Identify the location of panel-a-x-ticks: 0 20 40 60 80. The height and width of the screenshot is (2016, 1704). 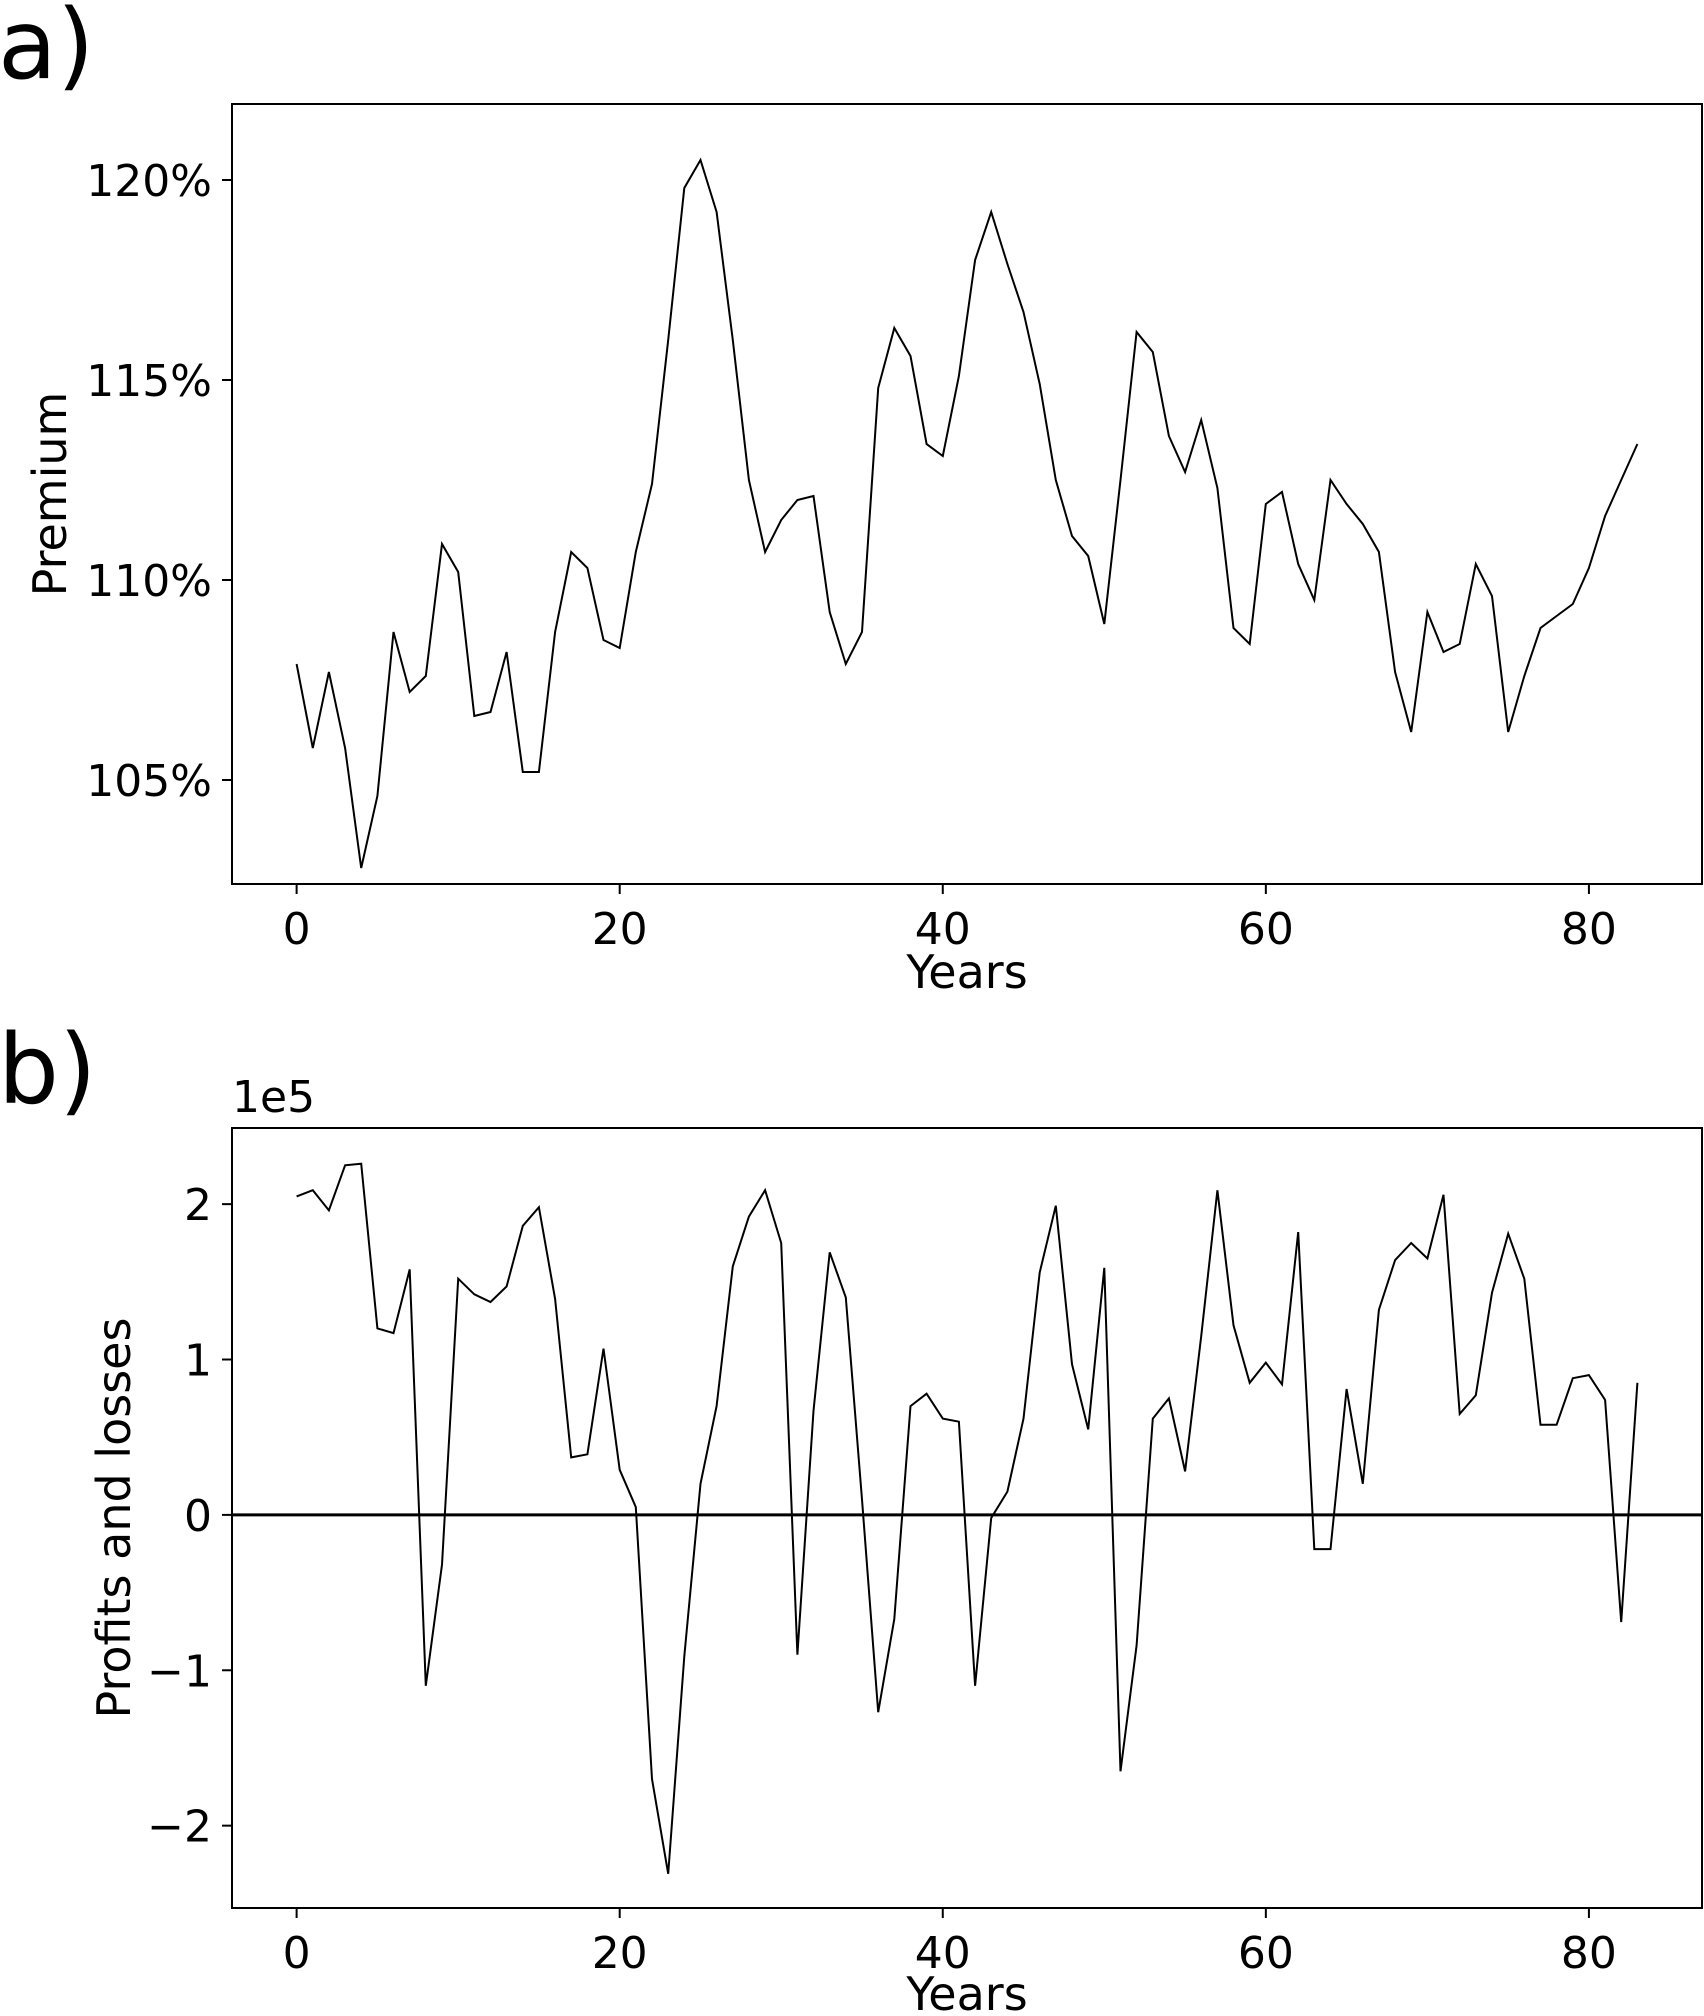
(950, 919).